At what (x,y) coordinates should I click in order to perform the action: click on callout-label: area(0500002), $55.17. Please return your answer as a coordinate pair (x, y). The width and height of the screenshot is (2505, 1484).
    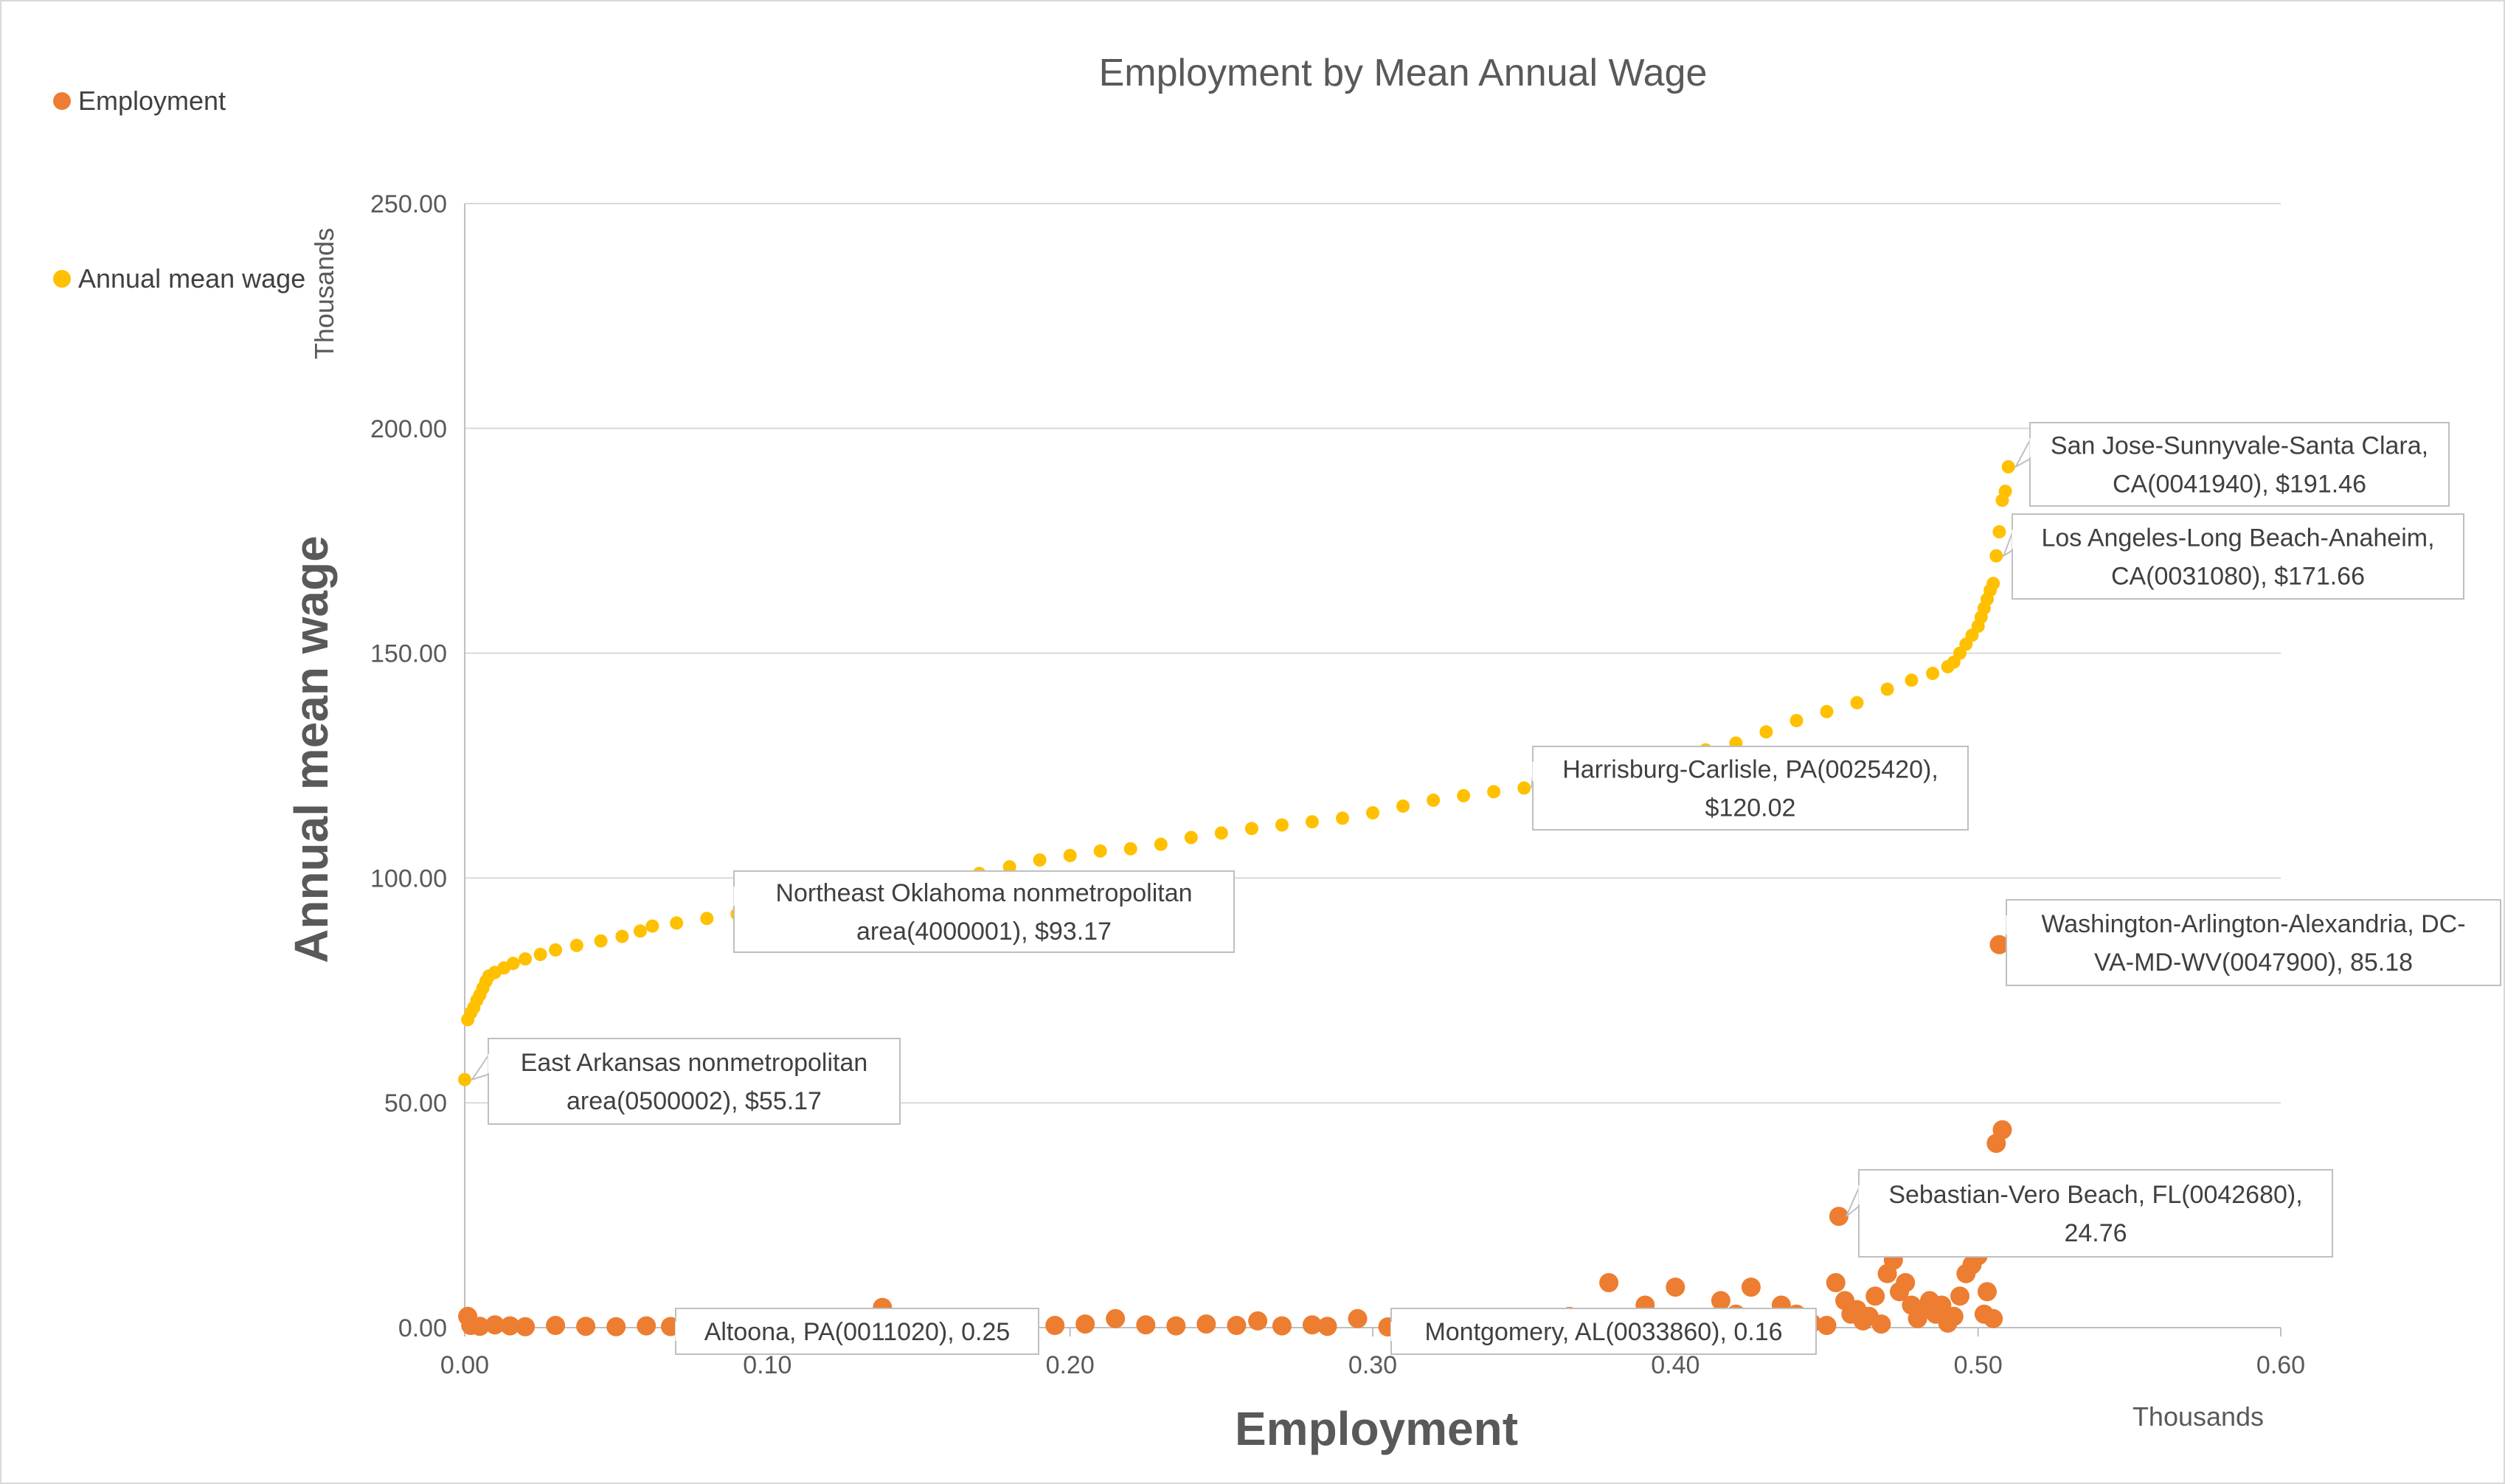
    Looking at the image, I should click on (694, 1101).